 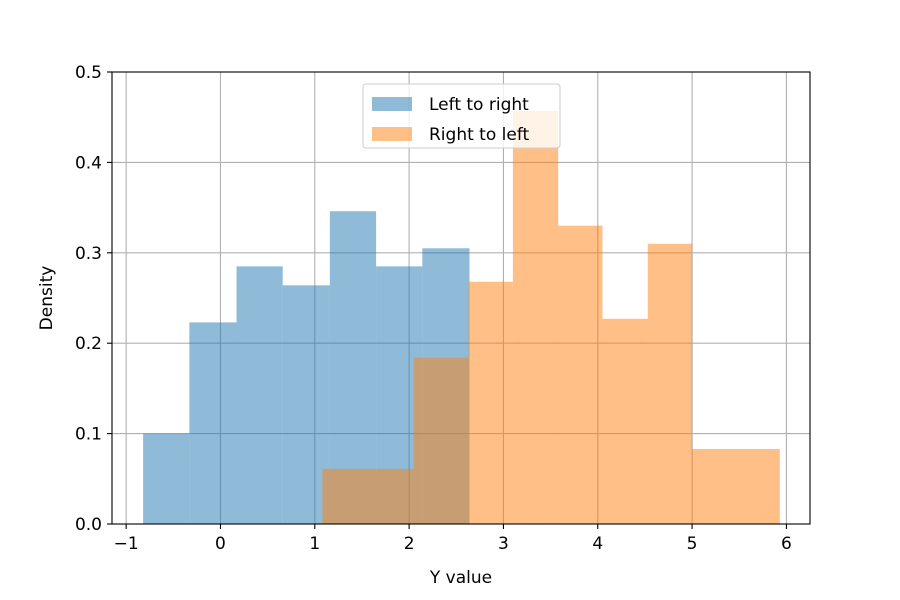 What do you see at coordinates (314, 544) in the screenshot?
I see `x-tick-label: 1` at bounding box center [314, 544].